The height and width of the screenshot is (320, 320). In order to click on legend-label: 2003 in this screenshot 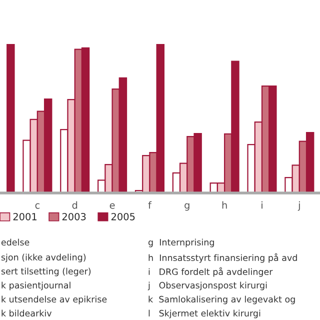, I will do `click(74, 216)`.